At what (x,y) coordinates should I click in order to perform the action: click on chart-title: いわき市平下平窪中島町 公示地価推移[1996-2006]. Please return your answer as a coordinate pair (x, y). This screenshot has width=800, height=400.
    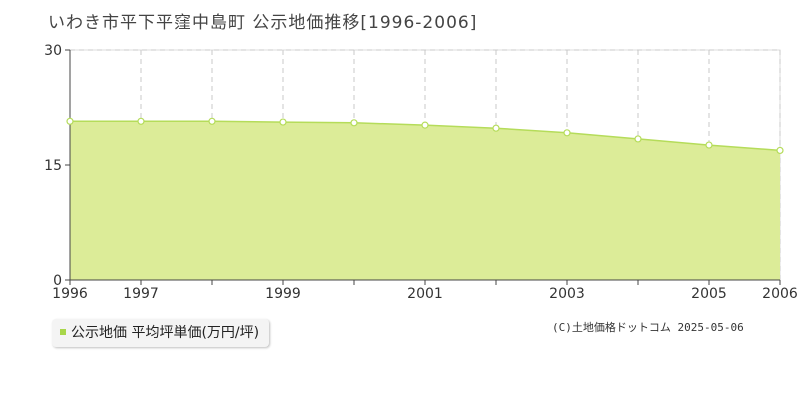
    Looking at the image, I should click on (263, 23).